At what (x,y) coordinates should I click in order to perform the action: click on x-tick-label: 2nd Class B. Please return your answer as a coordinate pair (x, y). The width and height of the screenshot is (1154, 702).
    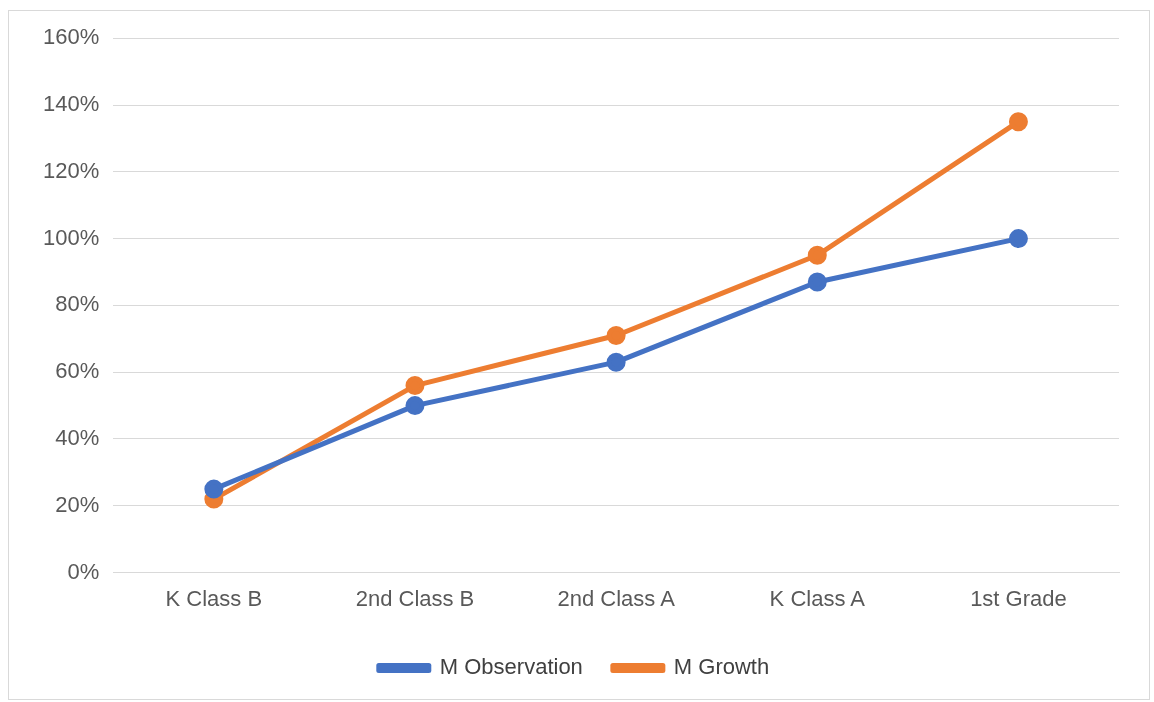
    Looking at the image, I should click on (415, 598).